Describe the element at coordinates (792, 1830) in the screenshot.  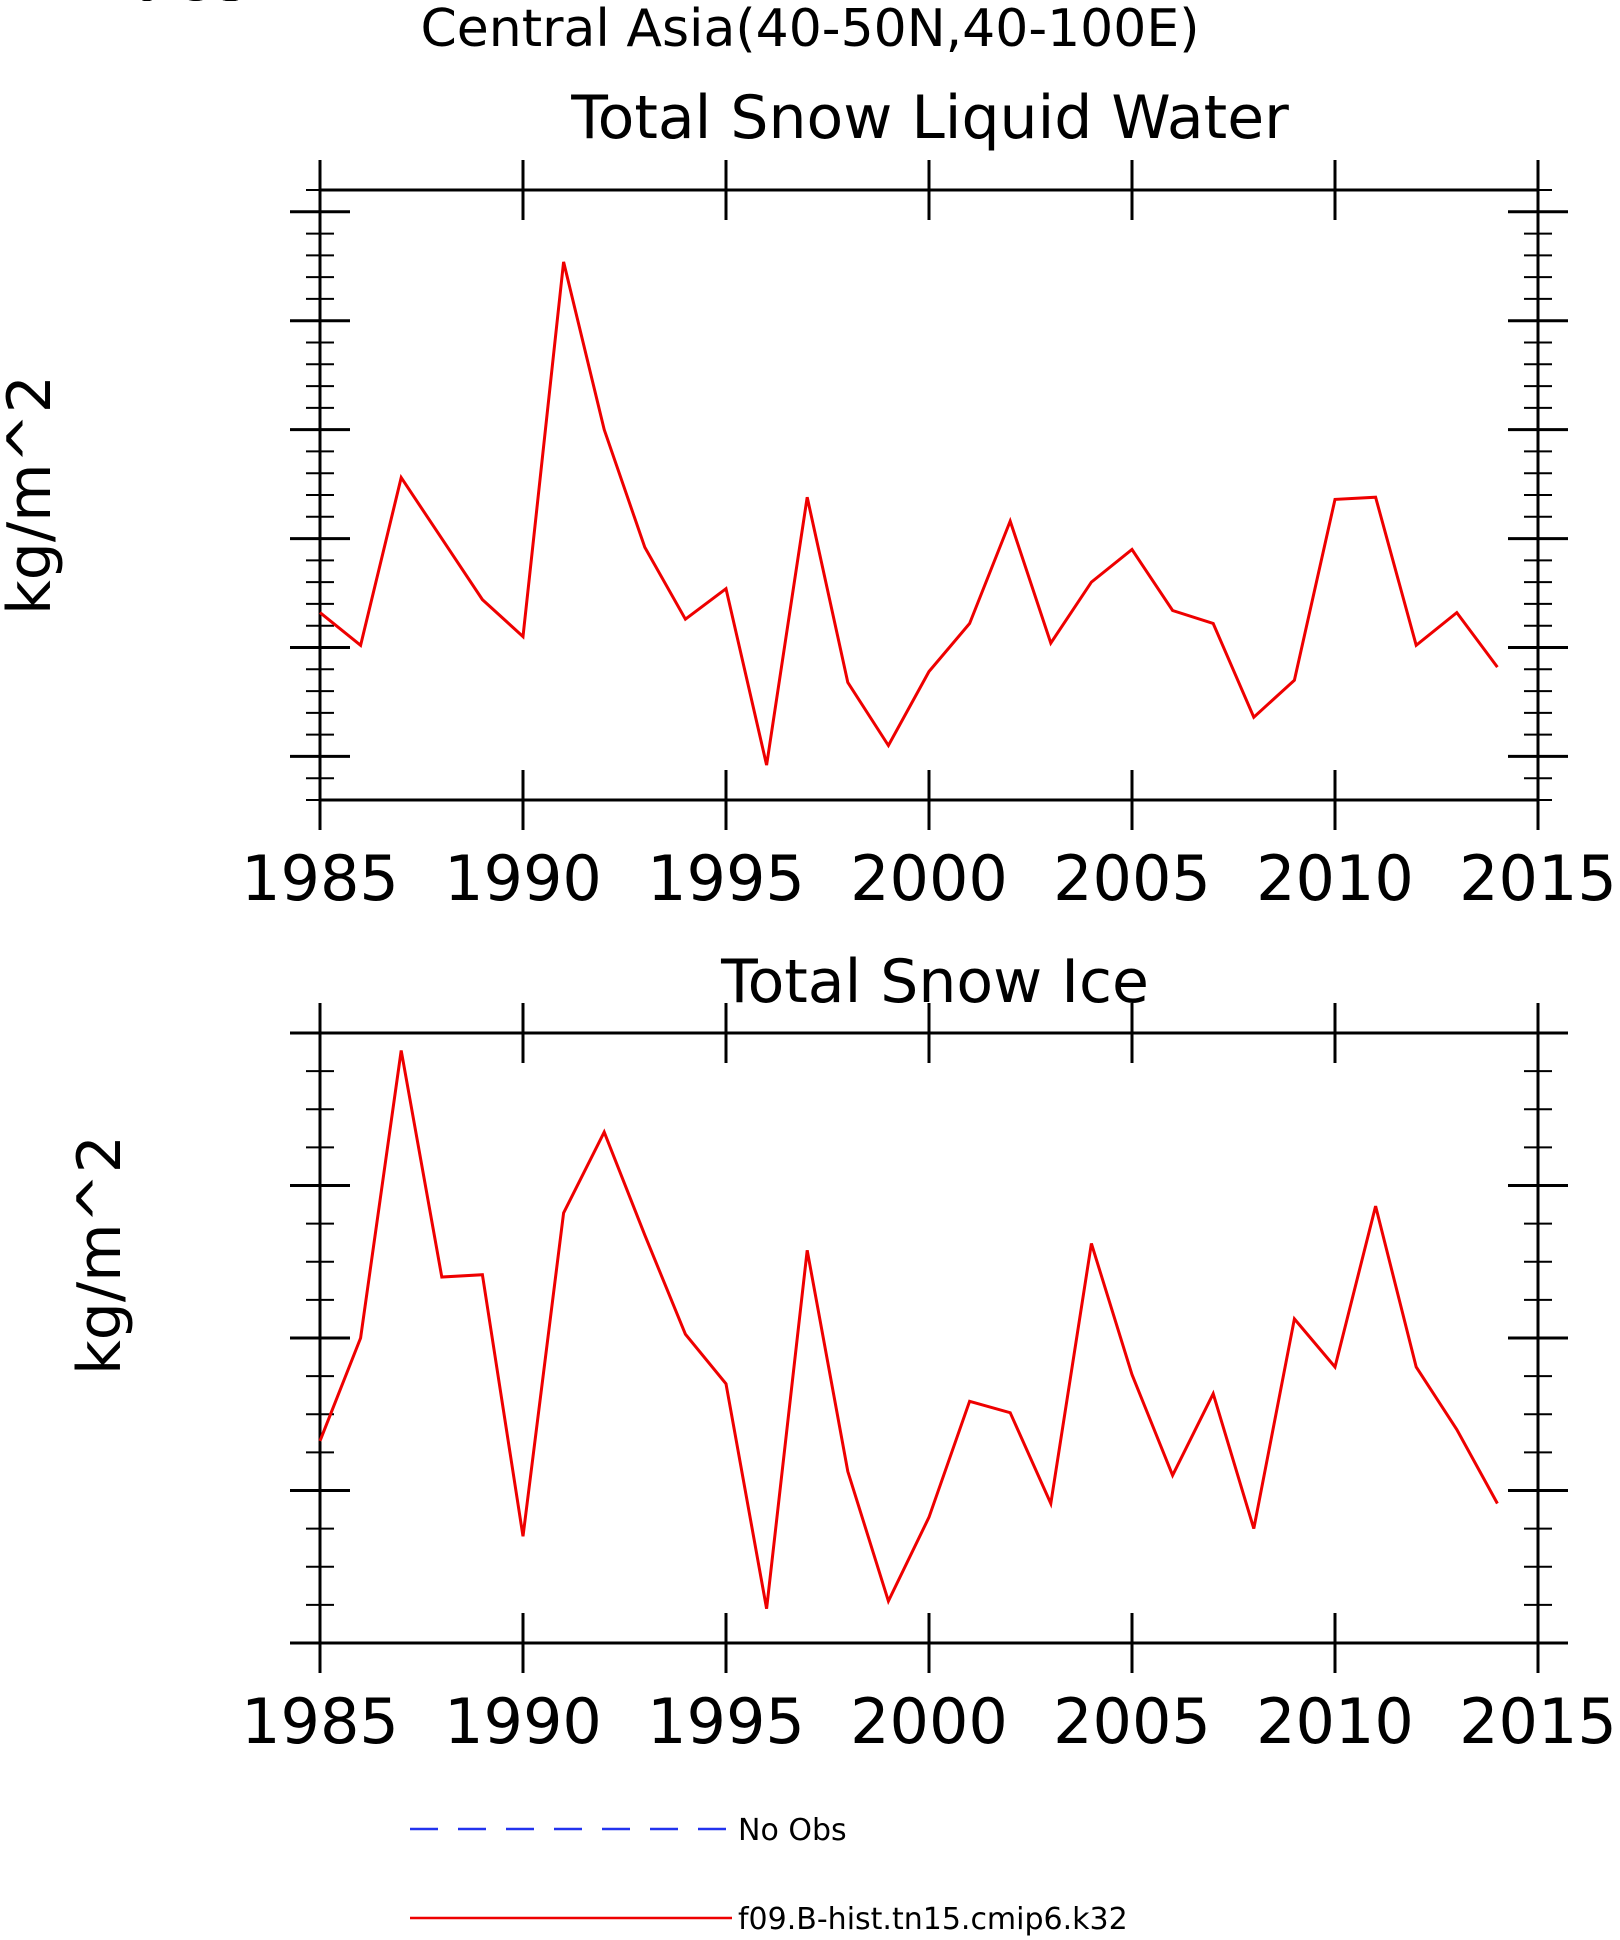
I see `legend-label-no-obs: No Obs` at that location.